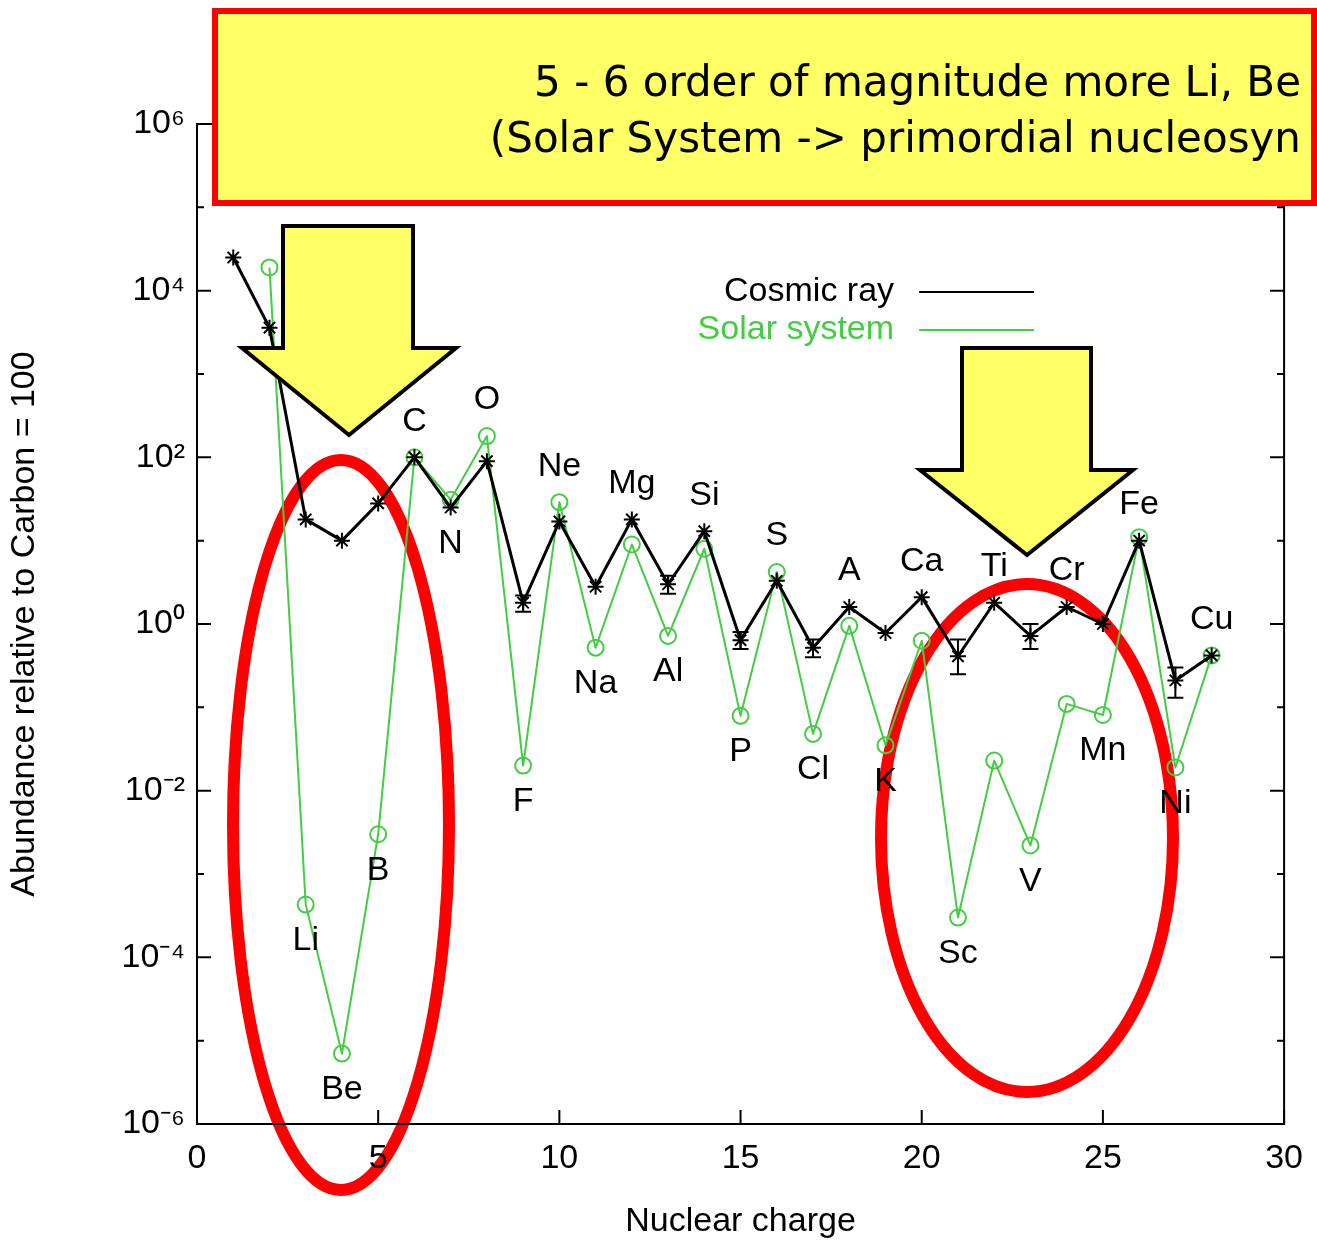 The image size is (1317, 1246). What do you see at coordinates (921, 558) in the screenshot?
I see `annotation: Ca` at bounding box center [921, 558].